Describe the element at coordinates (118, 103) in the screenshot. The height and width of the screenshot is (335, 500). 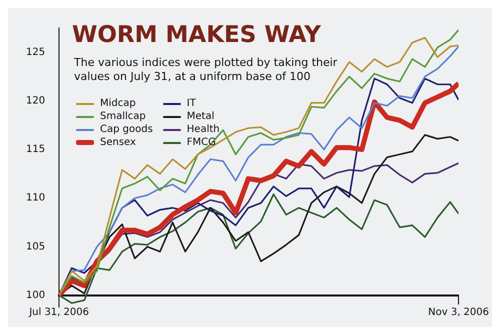
I see `legend-label: Midcap` at that location.